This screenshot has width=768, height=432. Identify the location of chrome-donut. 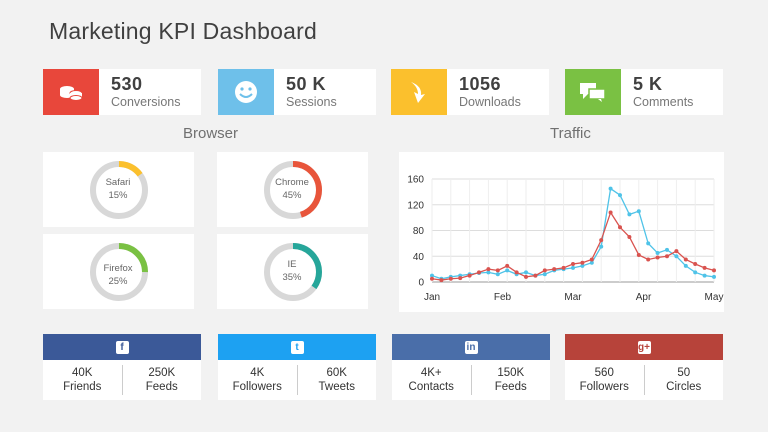
(293, 190).